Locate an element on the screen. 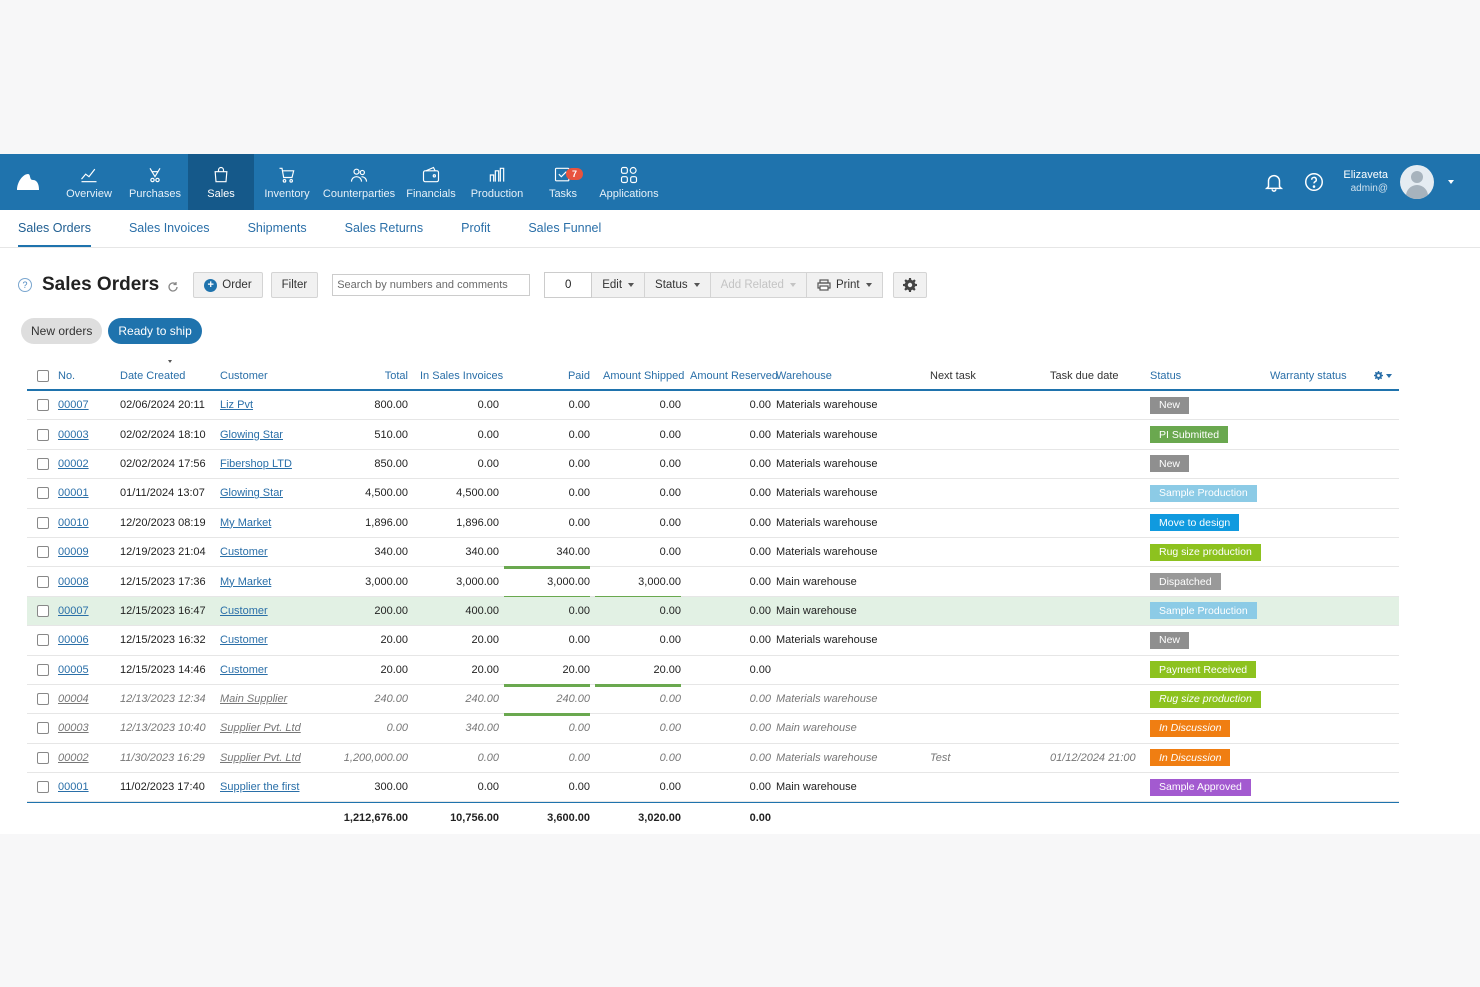 This screenshot has width=1480, height=987. header-warehouse: Warehouse is located at coordinates (804, 375).